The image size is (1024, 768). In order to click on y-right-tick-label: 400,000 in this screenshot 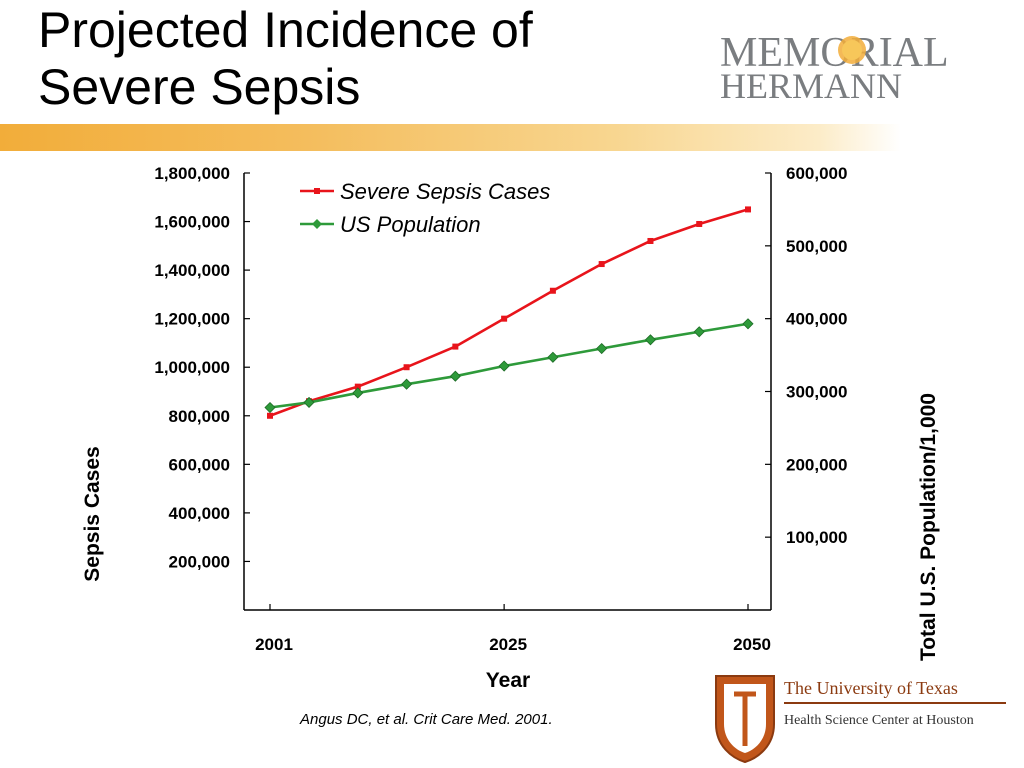, I will do `click(816, 319)`.